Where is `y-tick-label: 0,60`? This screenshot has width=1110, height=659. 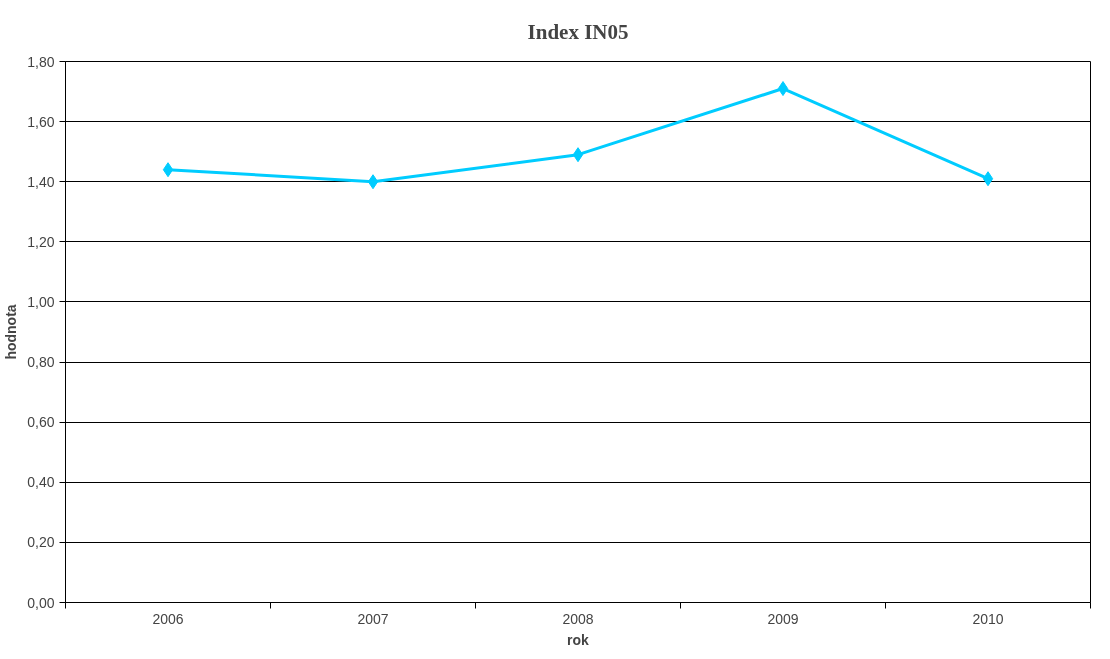
y-tick-label: 0,60 is located at coordinates (41, 422).